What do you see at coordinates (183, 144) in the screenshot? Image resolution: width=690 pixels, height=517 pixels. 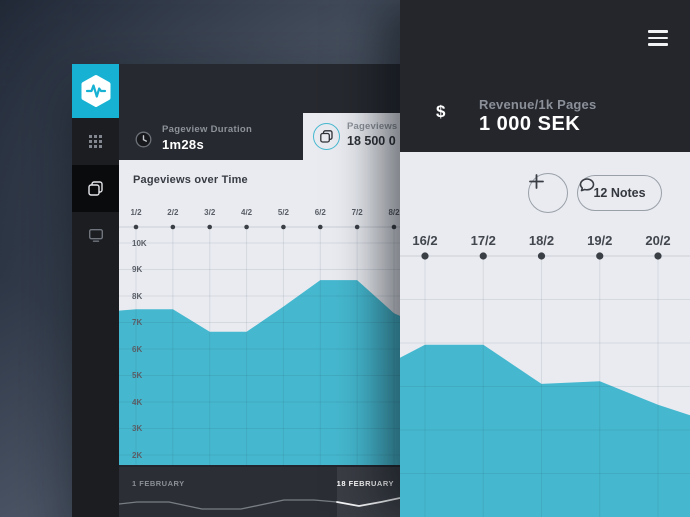 I see `duration-value: 1m28s` at bounding box center [183, 144].